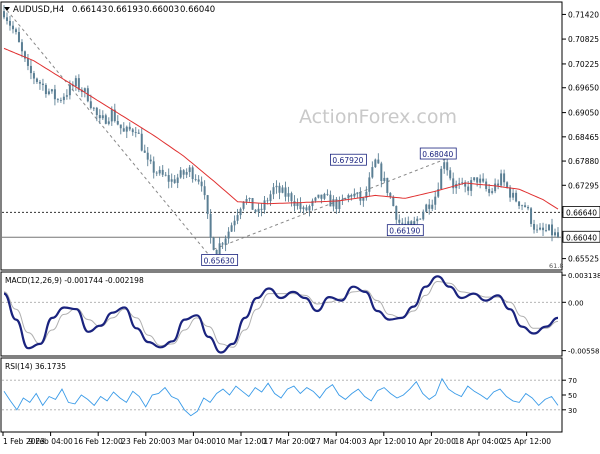  I want to click on price-level-tag, so click(581, 236).